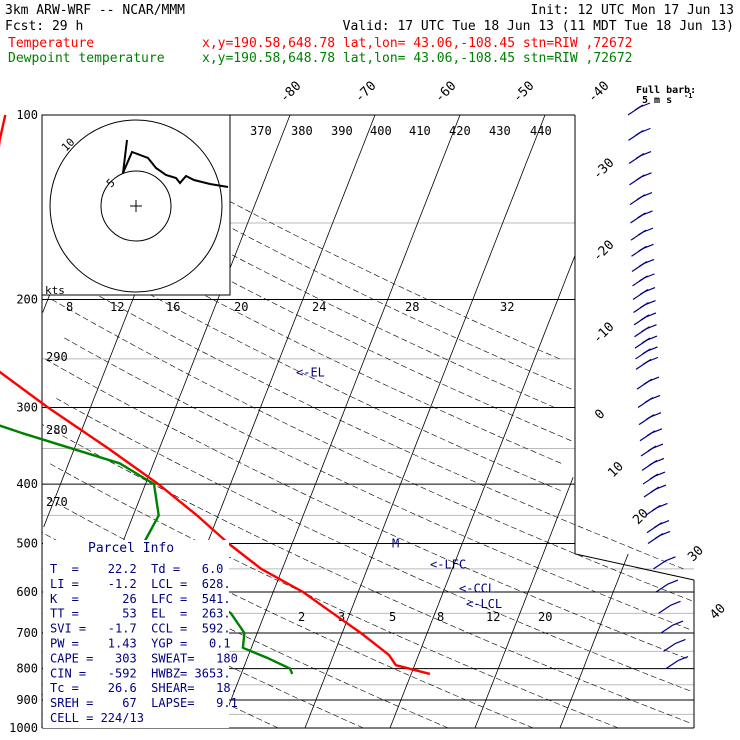 The height and width of the screenshot is (740, 740). What do you see at coordinates (44, 26) in the screenshot?
I see `forecast-hour: Fcst: 29 h` at bounding box center [44, 26].